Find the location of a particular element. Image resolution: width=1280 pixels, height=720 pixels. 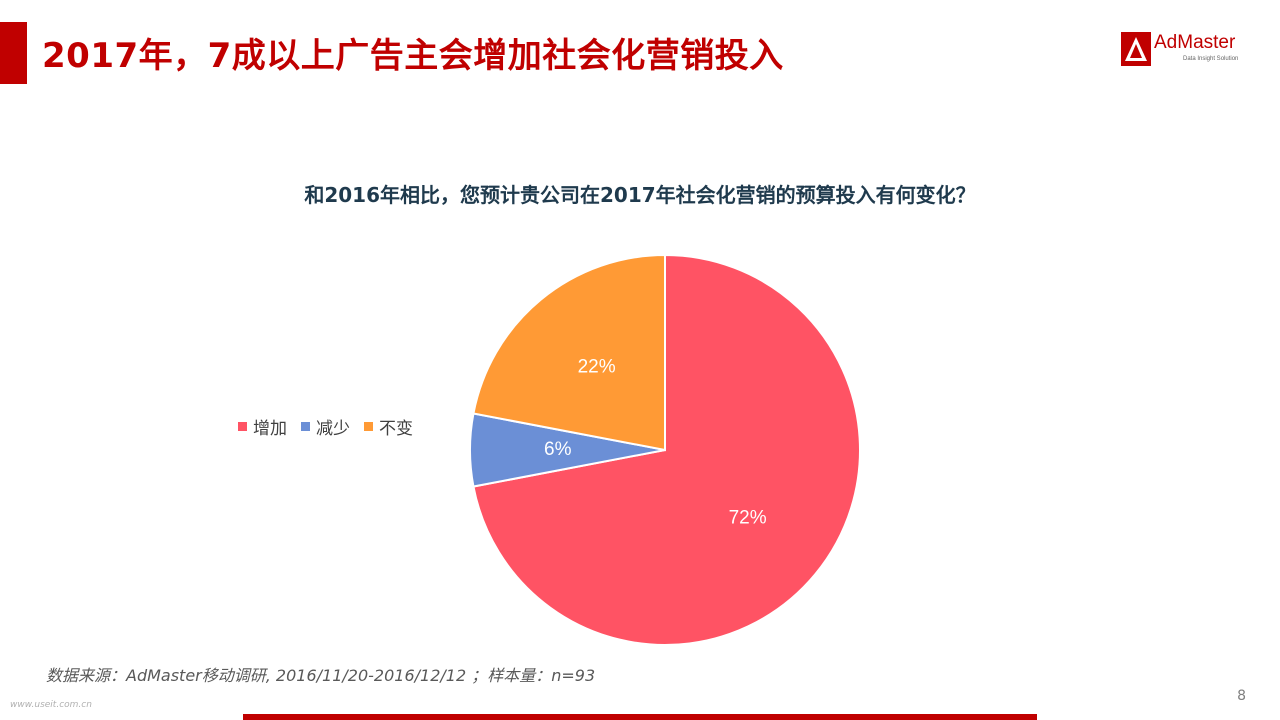

admaster-logo: AdMaster Data Insight Solution is located at coordinates (1185, 49).